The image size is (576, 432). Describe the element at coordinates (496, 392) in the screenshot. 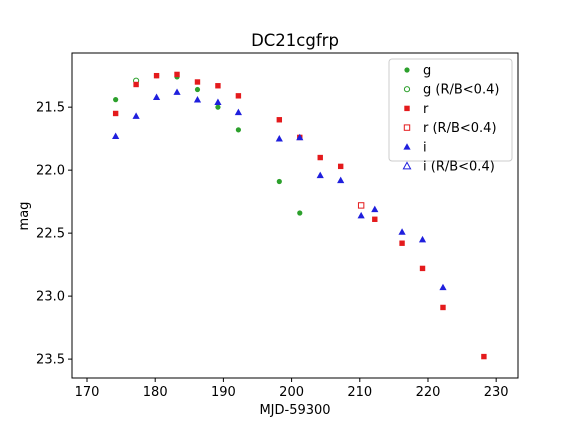

I see `x-tick-label: 230` at that location.